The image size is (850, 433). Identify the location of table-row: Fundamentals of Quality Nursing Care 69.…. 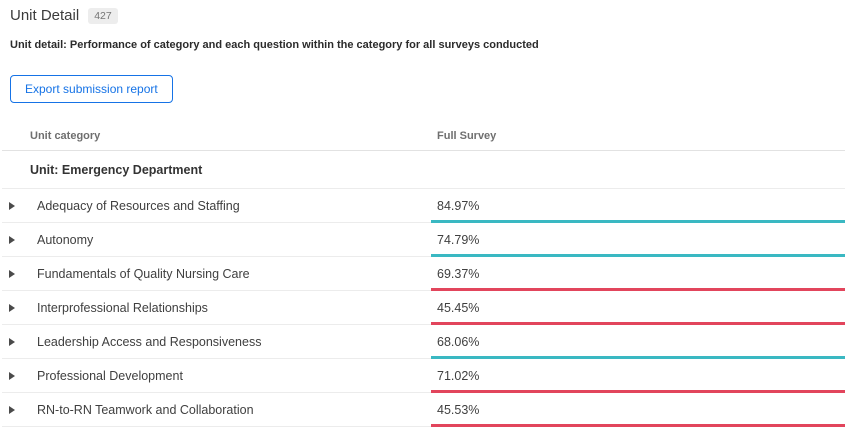
(423, 274).